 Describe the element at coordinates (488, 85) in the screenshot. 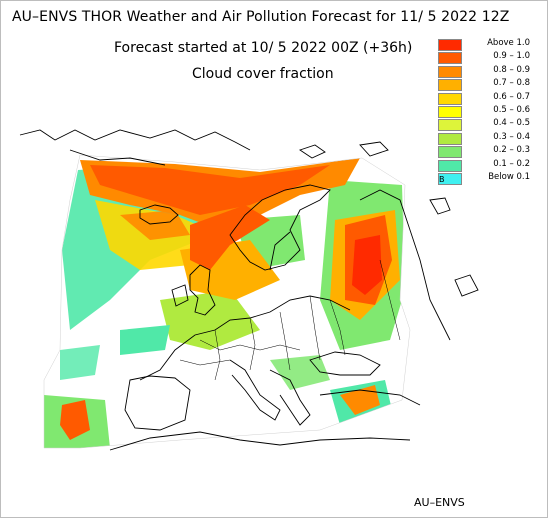

I see `legend-row: 0.7 – 0.8` at that location.